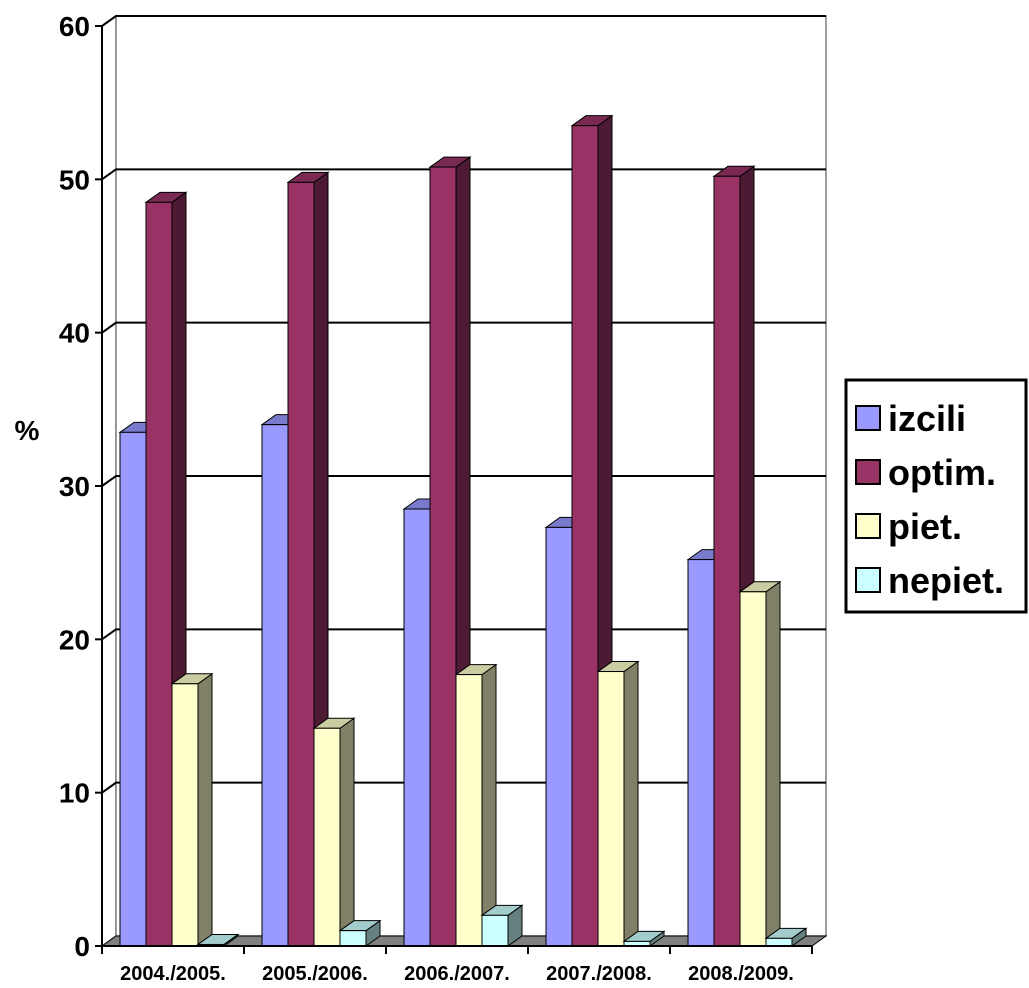  I want to click on legend-label: nepiet., so click(946, 580).